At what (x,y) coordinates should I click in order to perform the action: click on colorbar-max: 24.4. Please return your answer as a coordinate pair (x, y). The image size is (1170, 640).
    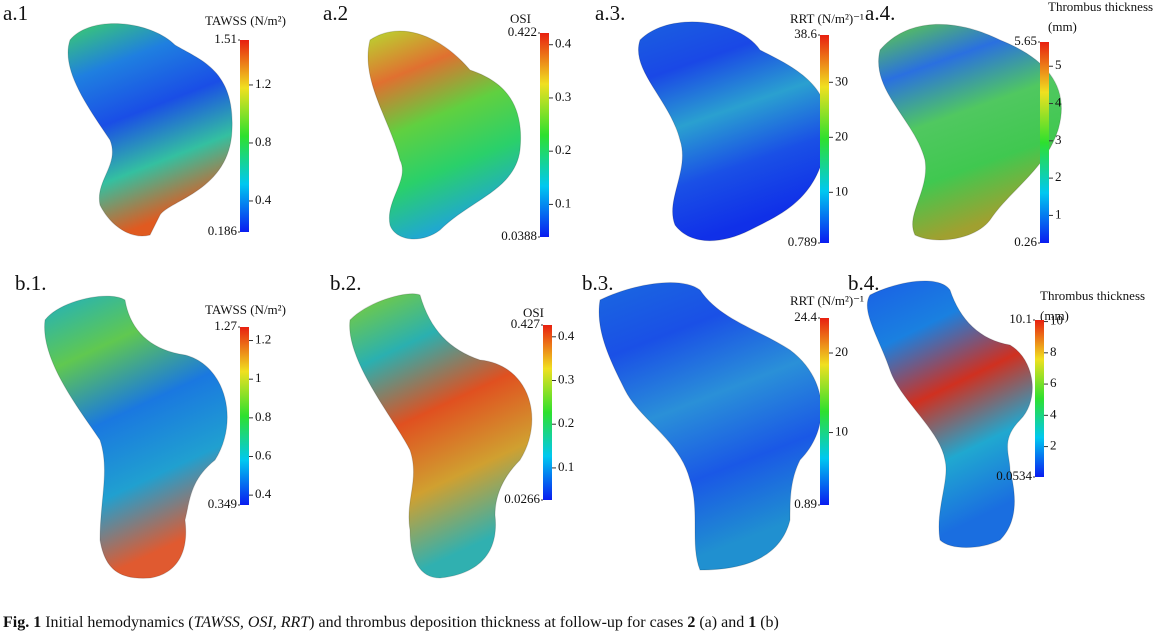
    Looking at the image, I should click on (805, 316).